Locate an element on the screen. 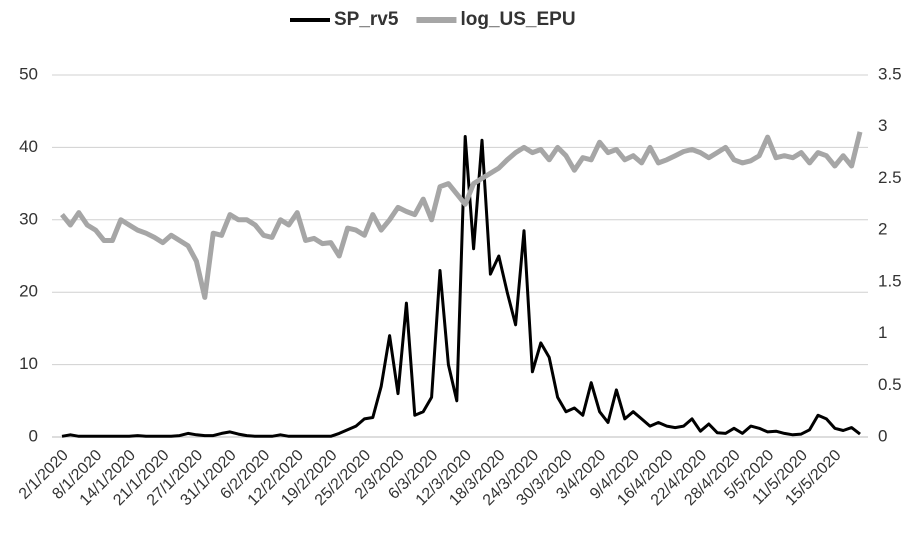  y-tick-label: 10 is located at coordinates (28, 363).